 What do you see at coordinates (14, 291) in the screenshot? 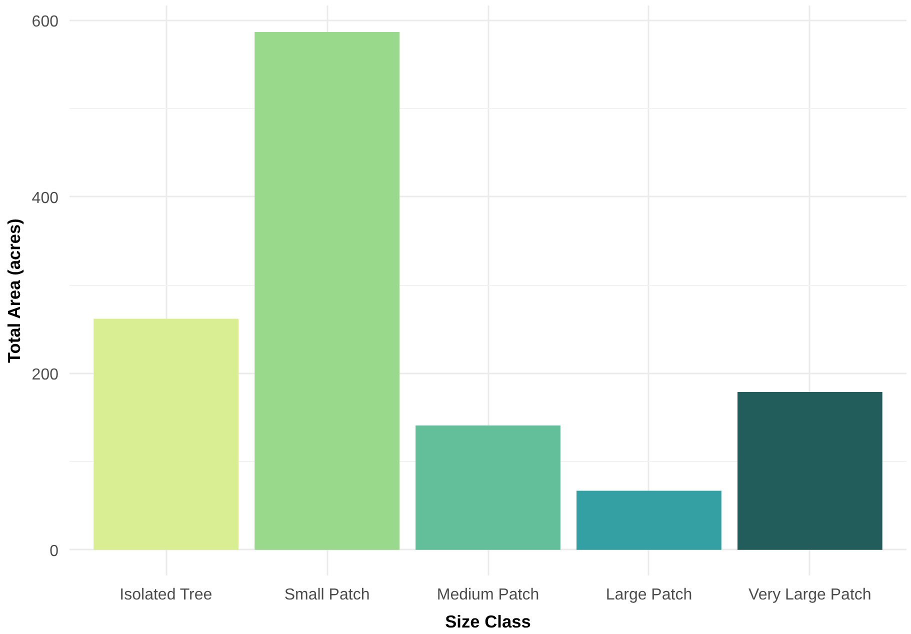
I see `y-axis-title: Total Area (acres)` at bounding box center [14, 291].